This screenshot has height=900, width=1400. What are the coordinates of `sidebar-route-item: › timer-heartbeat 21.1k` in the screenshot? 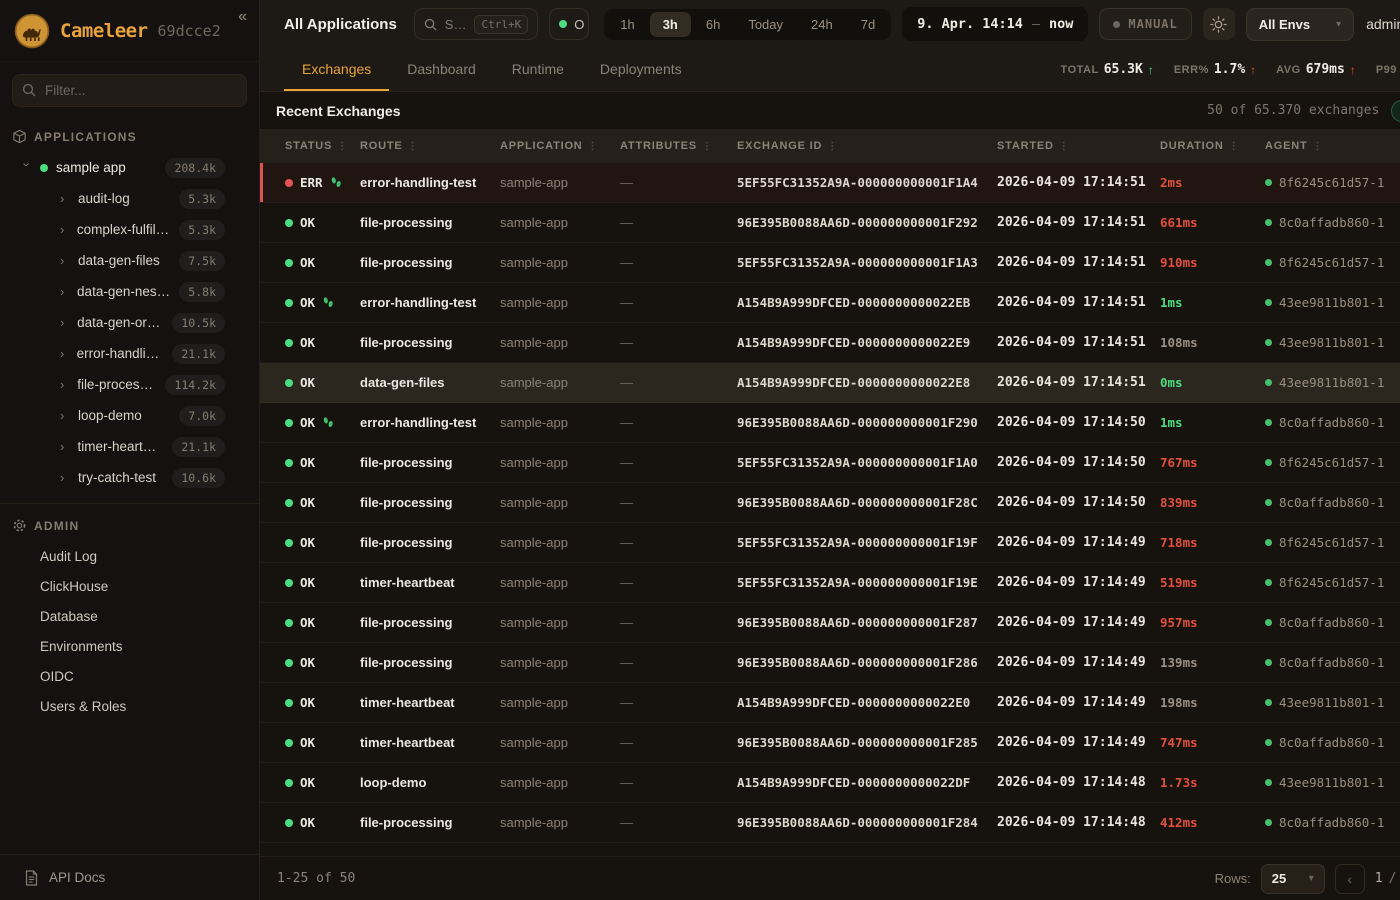 It's located at (129, 446).